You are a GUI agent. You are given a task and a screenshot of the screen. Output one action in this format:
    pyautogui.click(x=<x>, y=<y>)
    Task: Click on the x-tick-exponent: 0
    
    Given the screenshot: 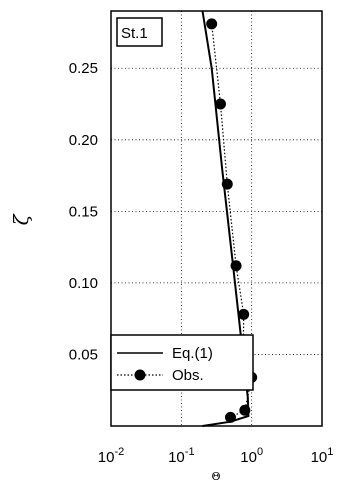 What is the action you would take?
    pyautogui.click(x=260, y=452)
    